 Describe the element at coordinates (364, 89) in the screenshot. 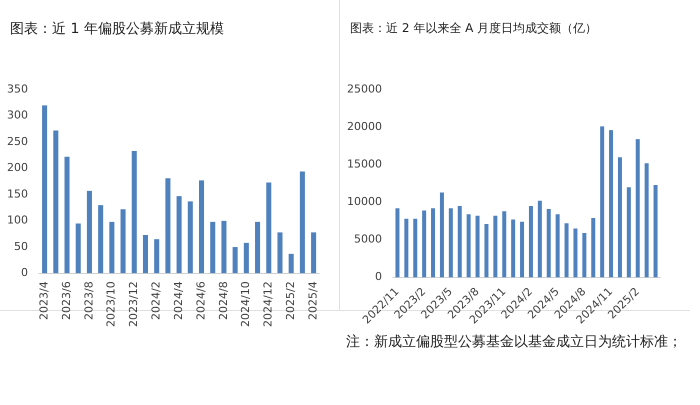

I see `y-tick-label: 25000` at that location.